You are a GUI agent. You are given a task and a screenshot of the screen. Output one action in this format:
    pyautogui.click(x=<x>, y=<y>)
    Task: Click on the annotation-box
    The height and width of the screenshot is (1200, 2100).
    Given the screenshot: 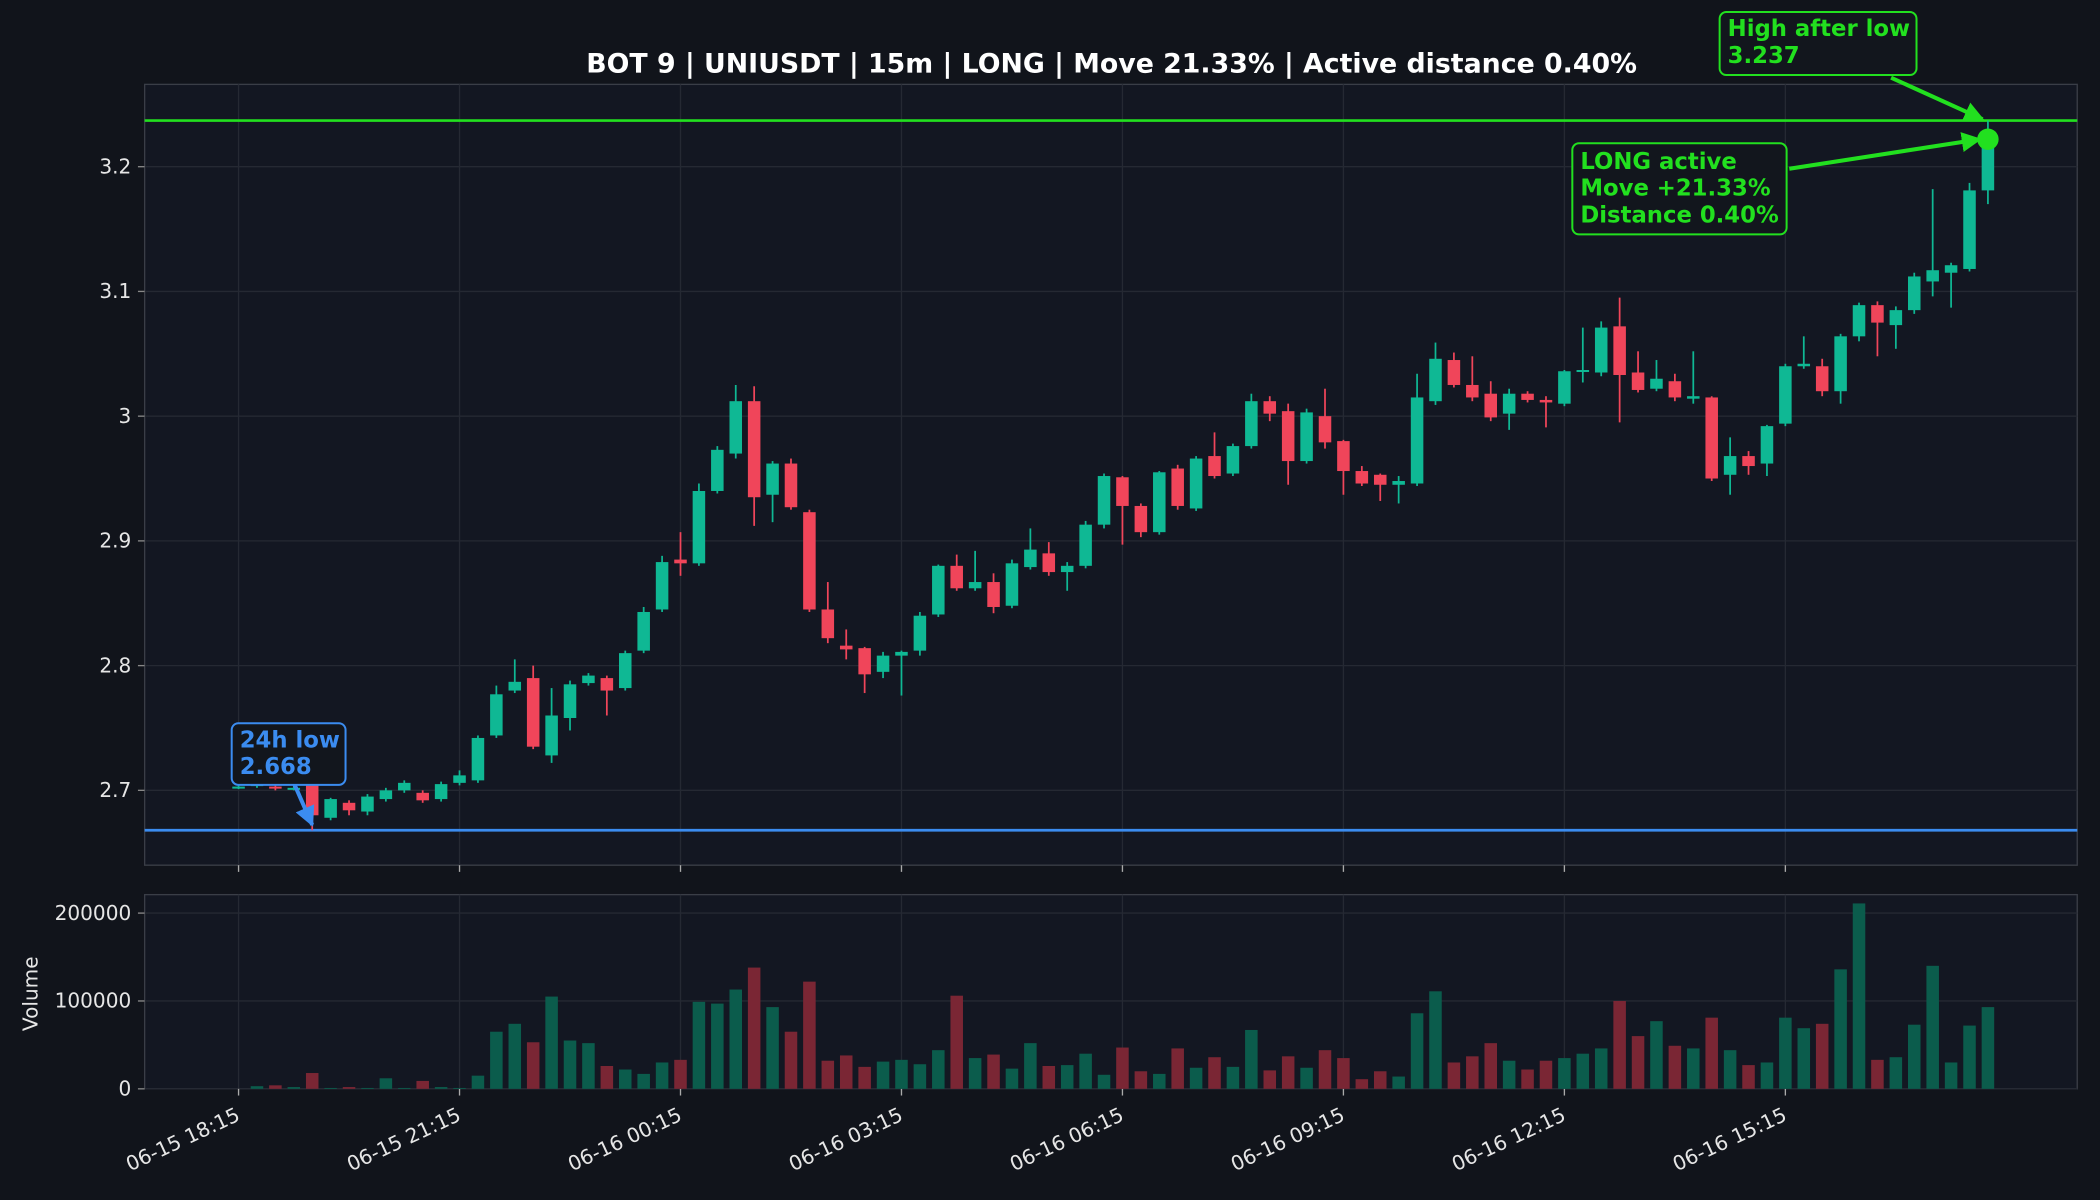 What is the action you would take?
    pyautogui.click(x=1818, y=44)
    